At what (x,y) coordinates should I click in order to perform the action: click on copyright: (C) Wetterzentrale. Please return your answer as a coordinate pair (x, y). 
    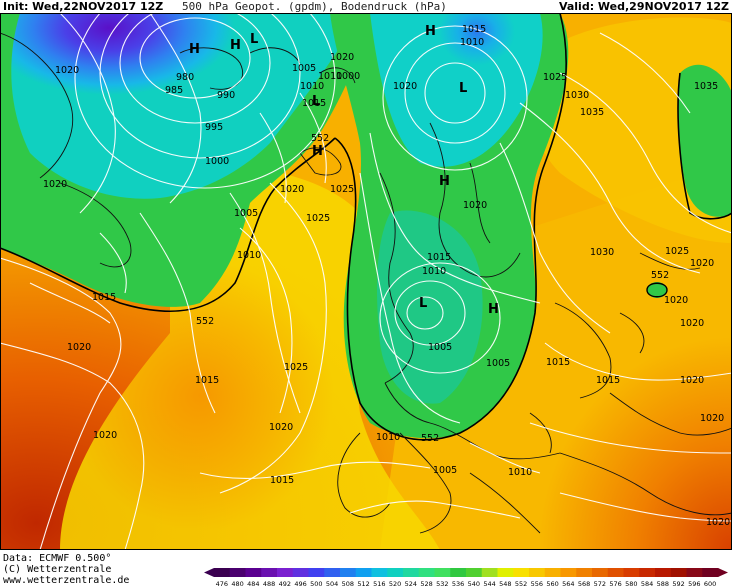
    Looking at the image, I should click on (57, 569).